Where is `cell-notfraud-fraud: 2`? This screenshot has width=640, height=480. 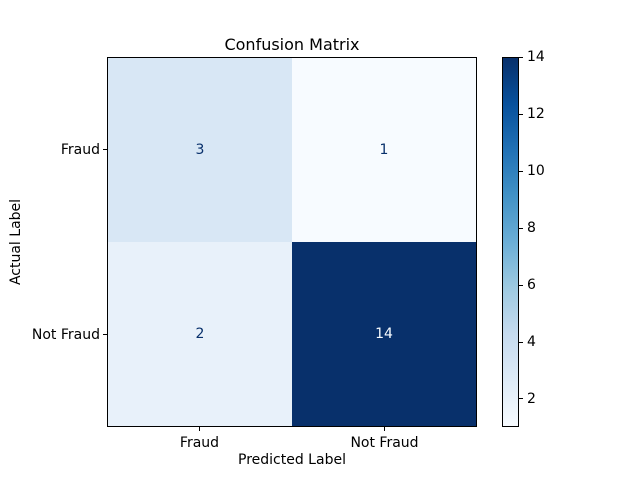
cell-notfraud-fraud: 2 is located at coordinates (200, 334).